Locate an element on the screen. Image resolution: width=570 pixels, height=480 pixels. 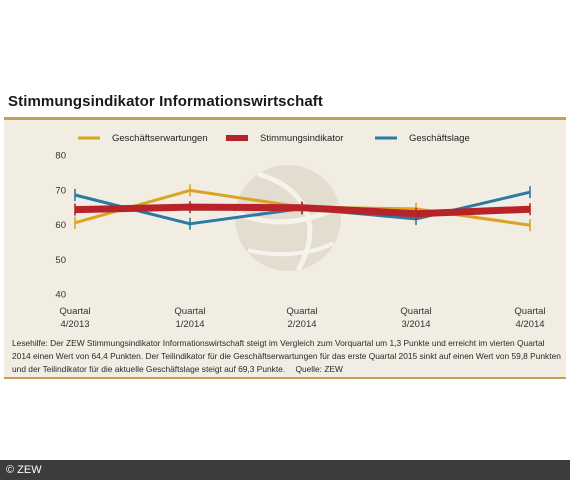
y-tick-label: 60 is located at coordinates (60, 225).